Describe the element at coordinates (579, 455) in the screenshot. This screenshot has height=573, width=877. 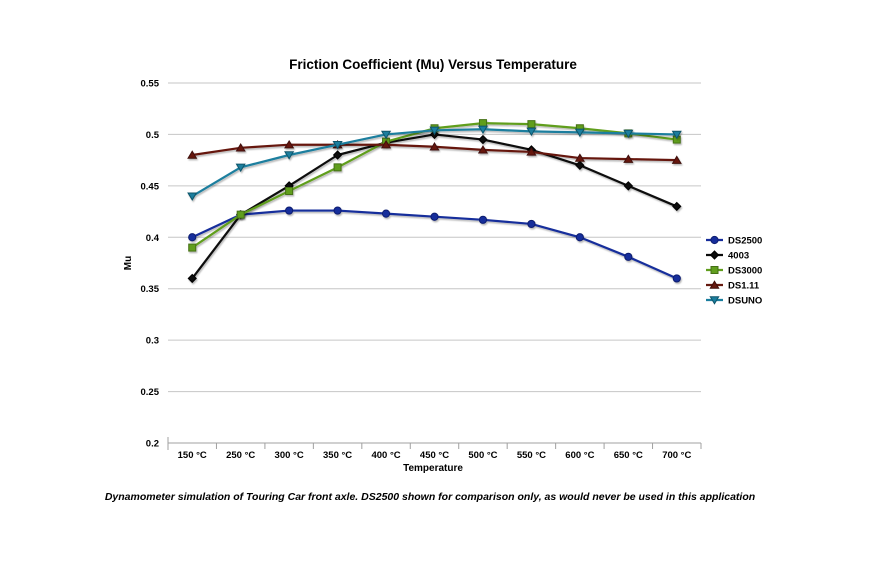
I see `x-tick-label: 600 °C` at that location.